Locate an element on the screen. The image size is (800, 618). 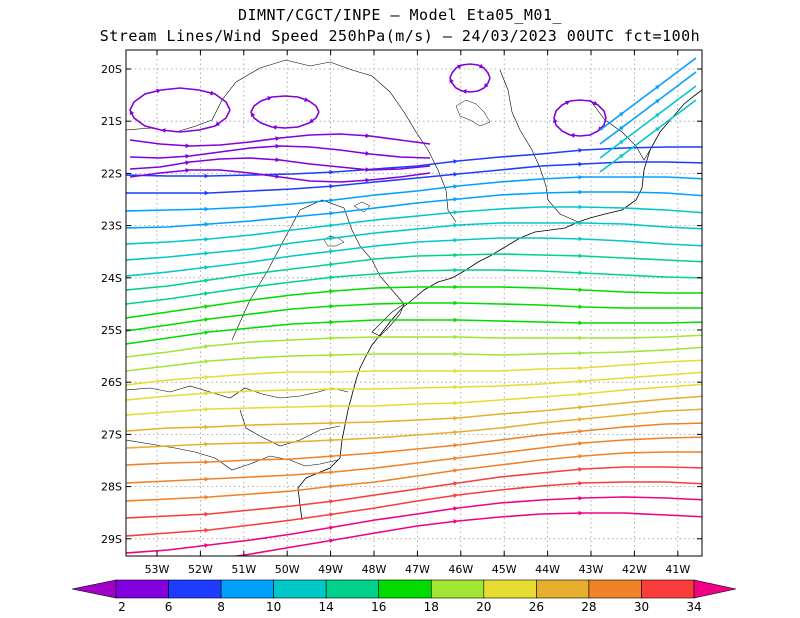
lon-label: 53W is located at coordinates (157, 569).